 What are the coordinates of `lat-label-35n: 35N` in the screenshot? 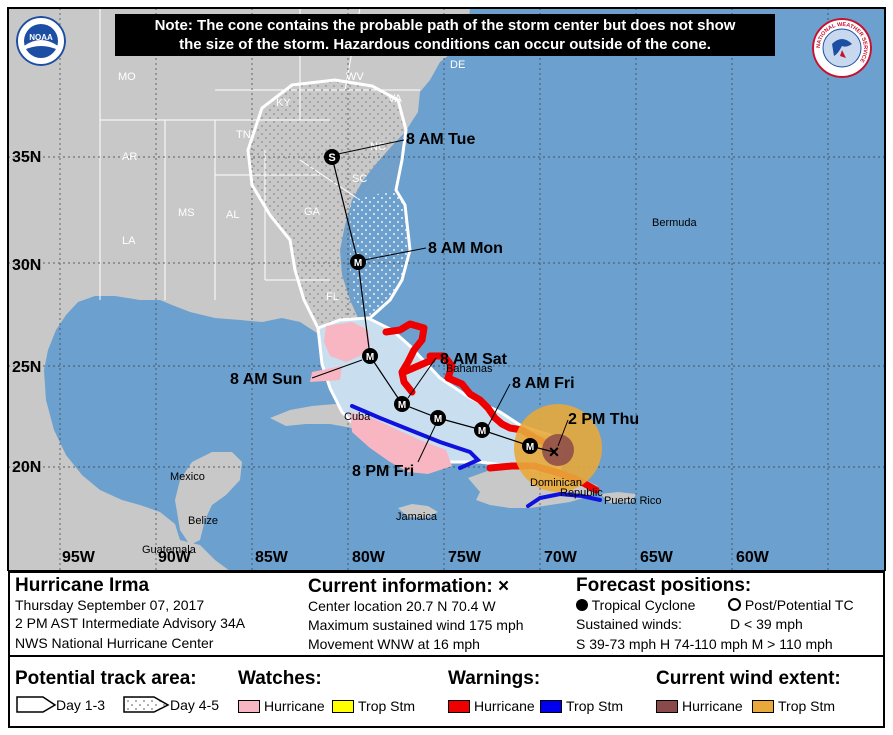 It's located at (26, 157).